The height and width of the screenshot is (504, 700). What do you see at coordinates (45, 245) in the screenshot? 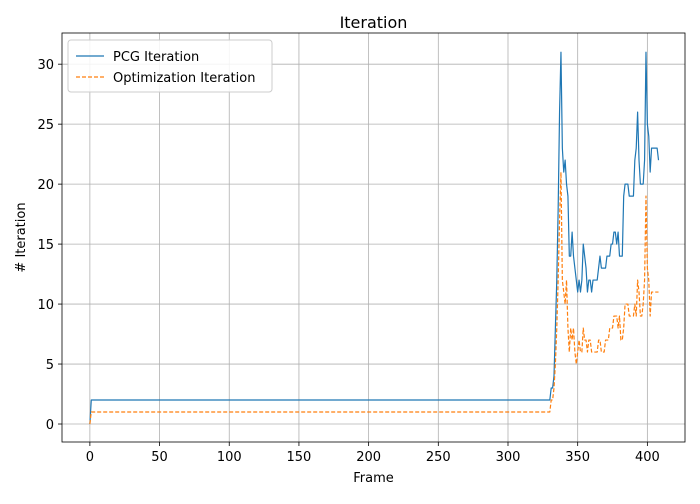
I see `y-tick-label: 15` at bounding box center [45, 245].